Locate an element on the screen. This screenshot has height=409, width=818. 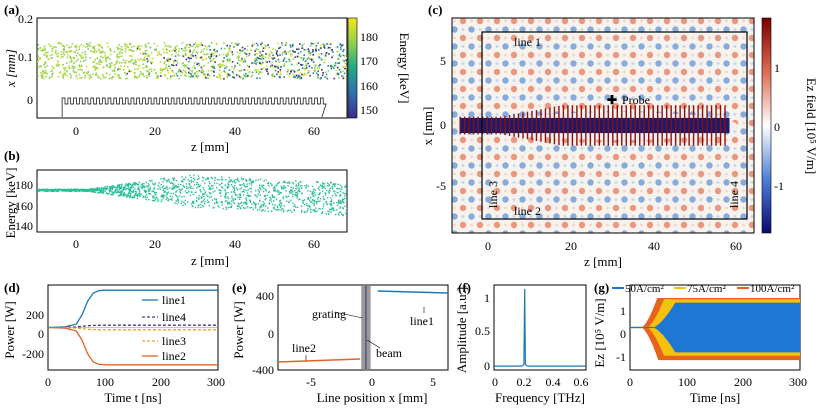
panel-g-ytick: 1 is located at coordinates (623, 311).